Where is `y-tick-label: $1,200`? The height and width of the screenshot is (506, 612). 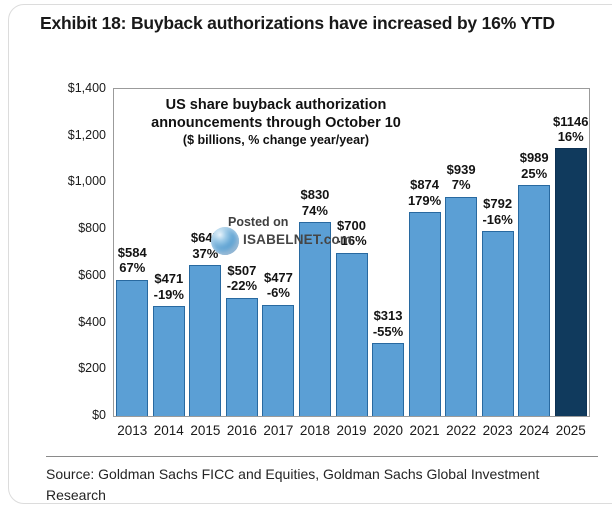 y-tick-label: $1,200 is located at coordinates (86, 134).